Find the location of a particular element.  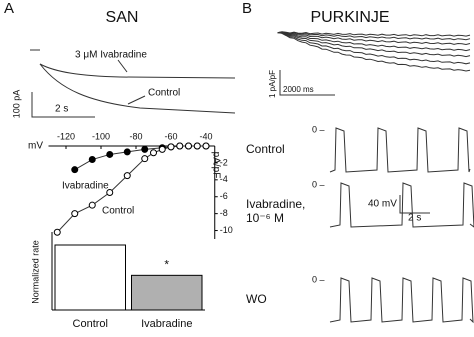

panel-title: PURKINJE is located at coordinates (349, 17).